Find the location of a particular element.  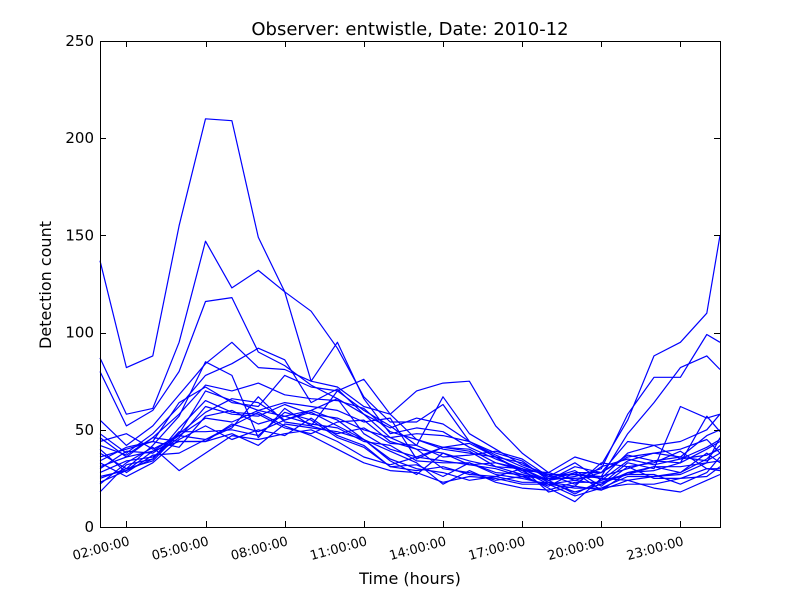

y-axis-label: Detection count is located at coordinates (45, 285).